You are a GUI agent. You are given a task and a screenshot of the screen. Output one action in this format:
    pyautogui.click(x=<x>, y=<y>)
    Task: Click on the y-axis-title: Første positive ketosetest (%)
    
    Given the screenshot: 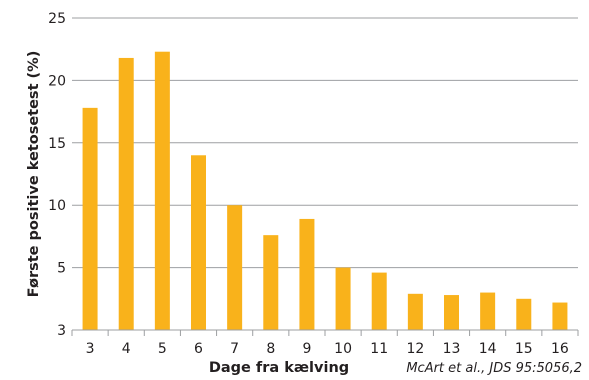 What is the action you would take?
    pyautogui.click(x=34, y=174)
    